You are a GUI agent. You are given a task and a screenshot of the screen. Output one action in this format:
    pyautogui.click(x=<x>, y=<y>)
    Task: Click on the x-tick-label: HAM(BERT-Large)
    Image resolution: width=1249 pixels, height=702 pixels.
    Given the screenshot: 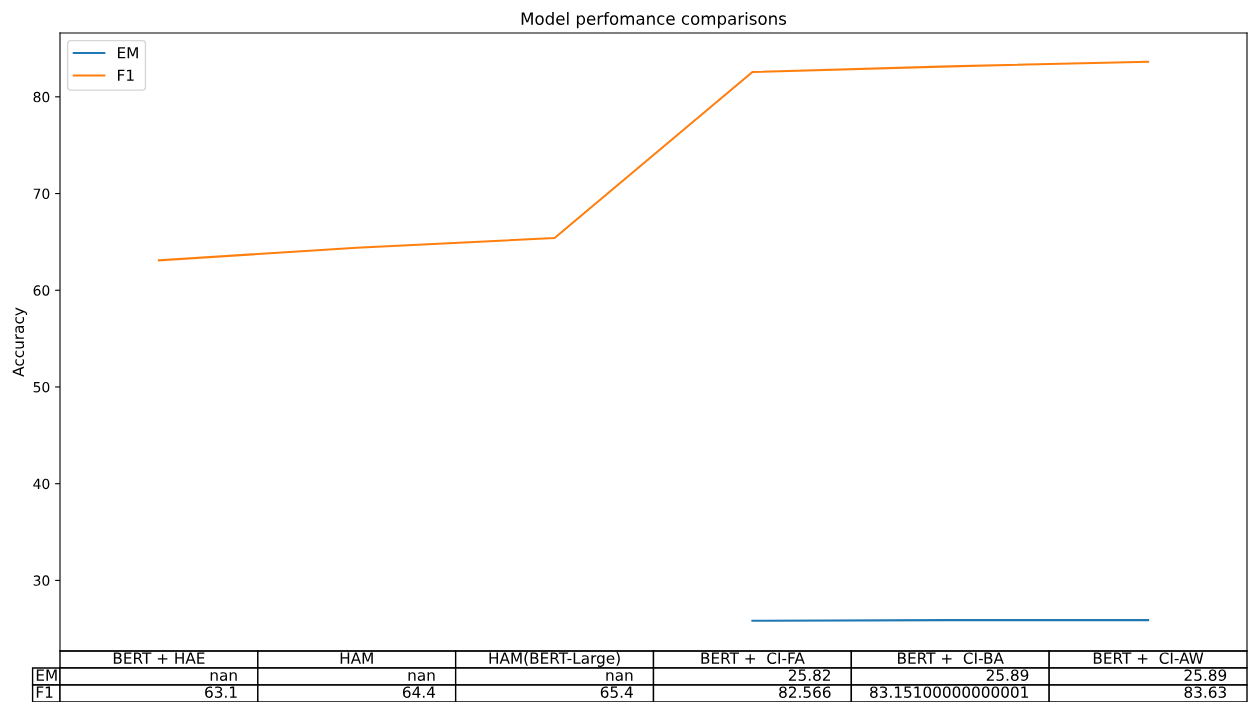 What is the action you would take?
    pyautogui.click(x=554, y=659)
    